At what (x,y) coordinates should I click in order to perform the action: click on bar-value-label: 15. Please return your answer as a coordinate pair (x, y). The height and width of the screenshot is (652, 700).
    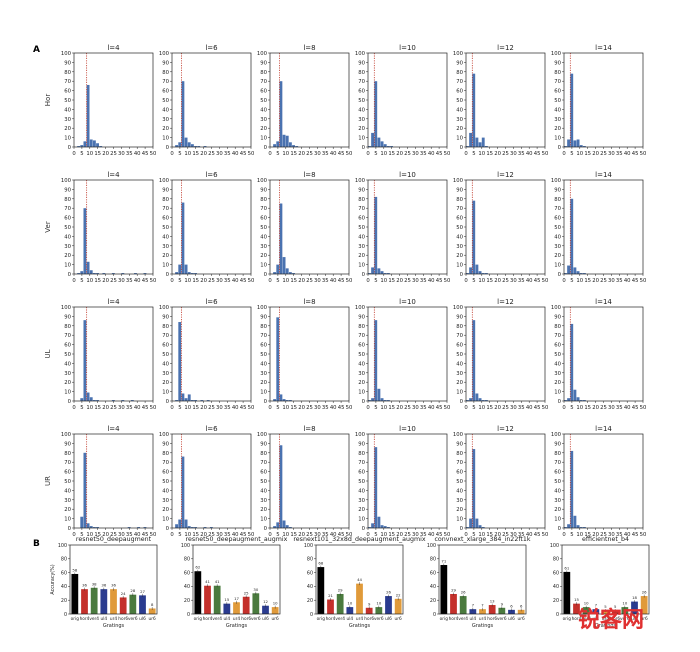
    Looking at the image, I should click on (576, 599).